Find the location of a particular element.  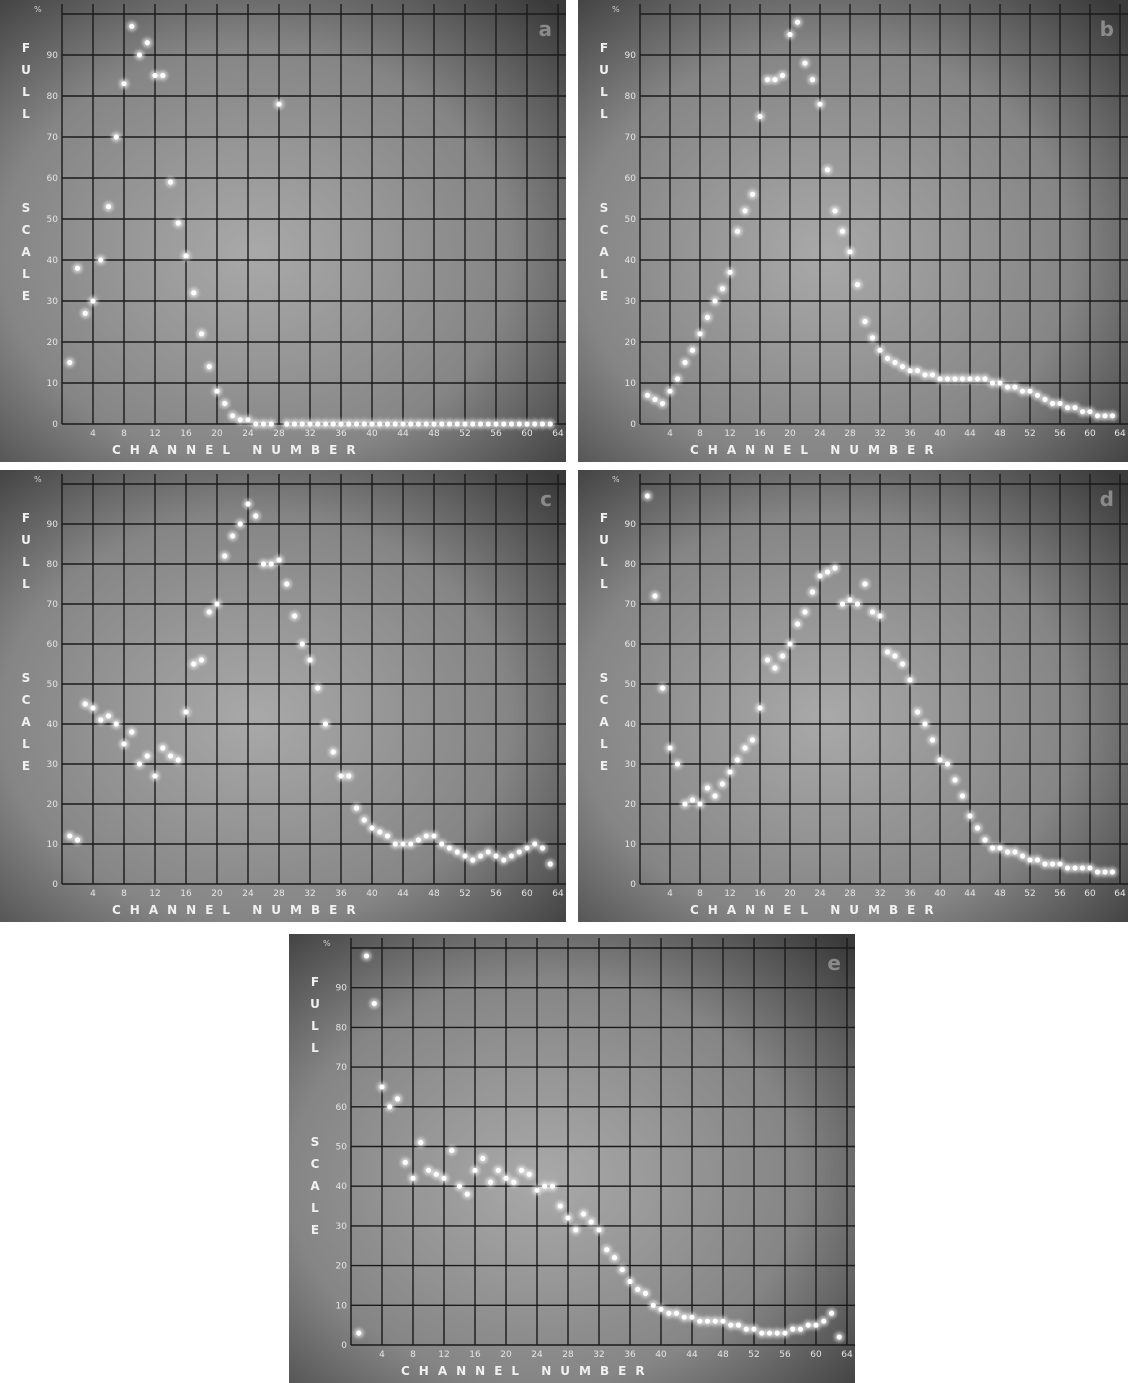

panel-label: d is located at coordinates (1107, 499).